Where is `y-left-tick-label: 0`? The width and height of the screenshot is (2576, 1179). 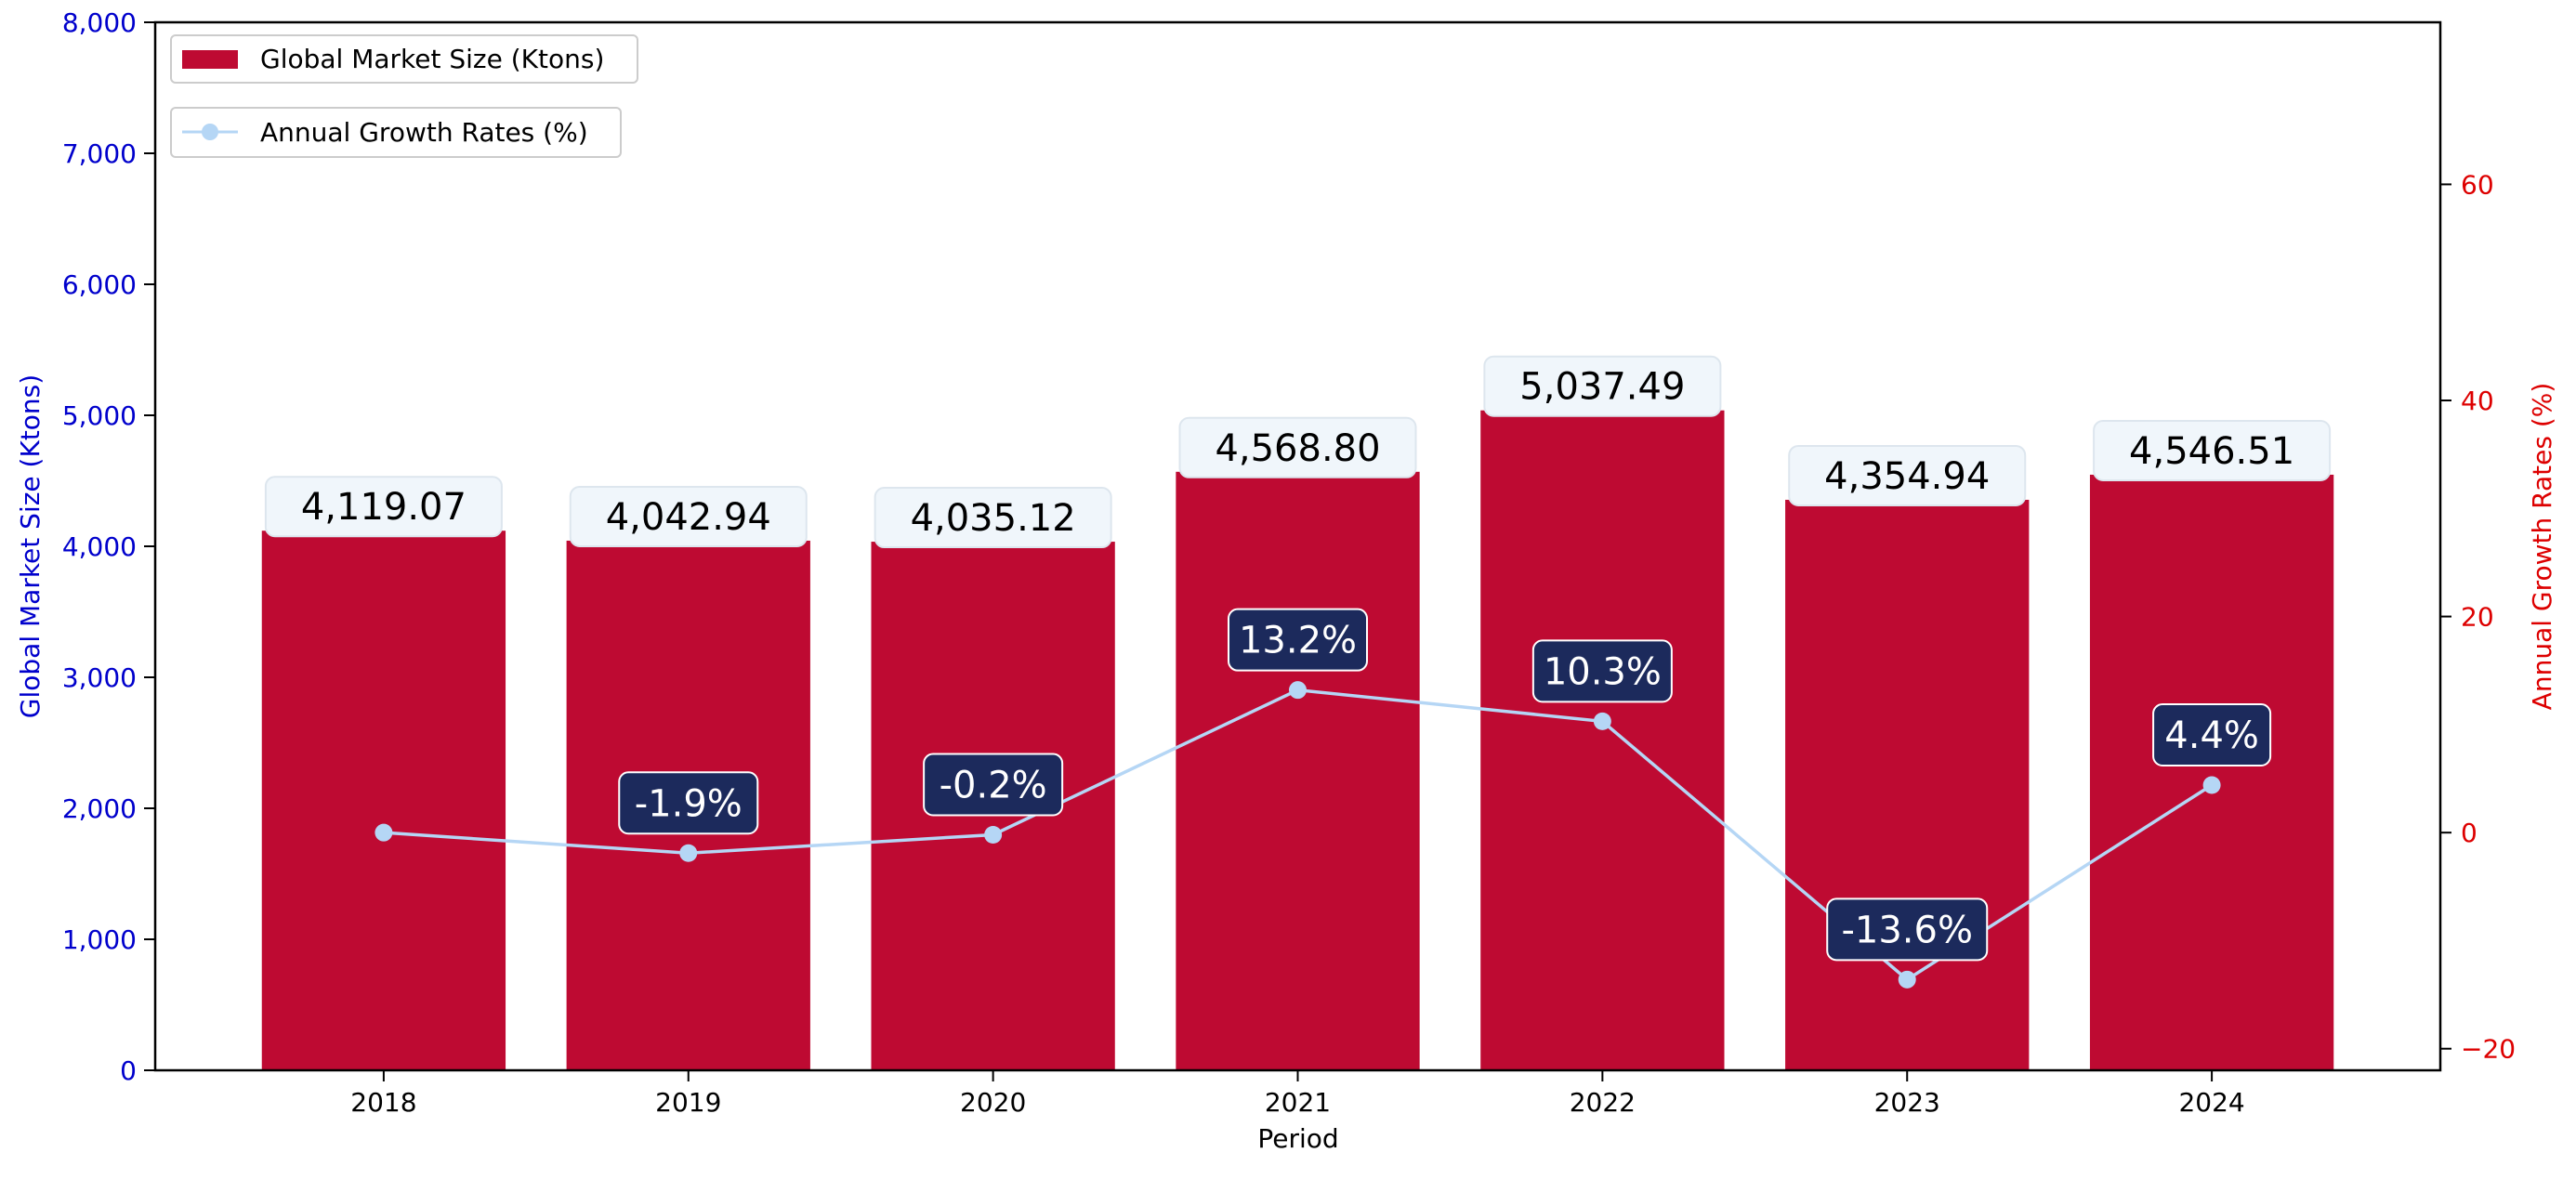 y-left-tick-label: 0 is located at coordinates (128, 1070).